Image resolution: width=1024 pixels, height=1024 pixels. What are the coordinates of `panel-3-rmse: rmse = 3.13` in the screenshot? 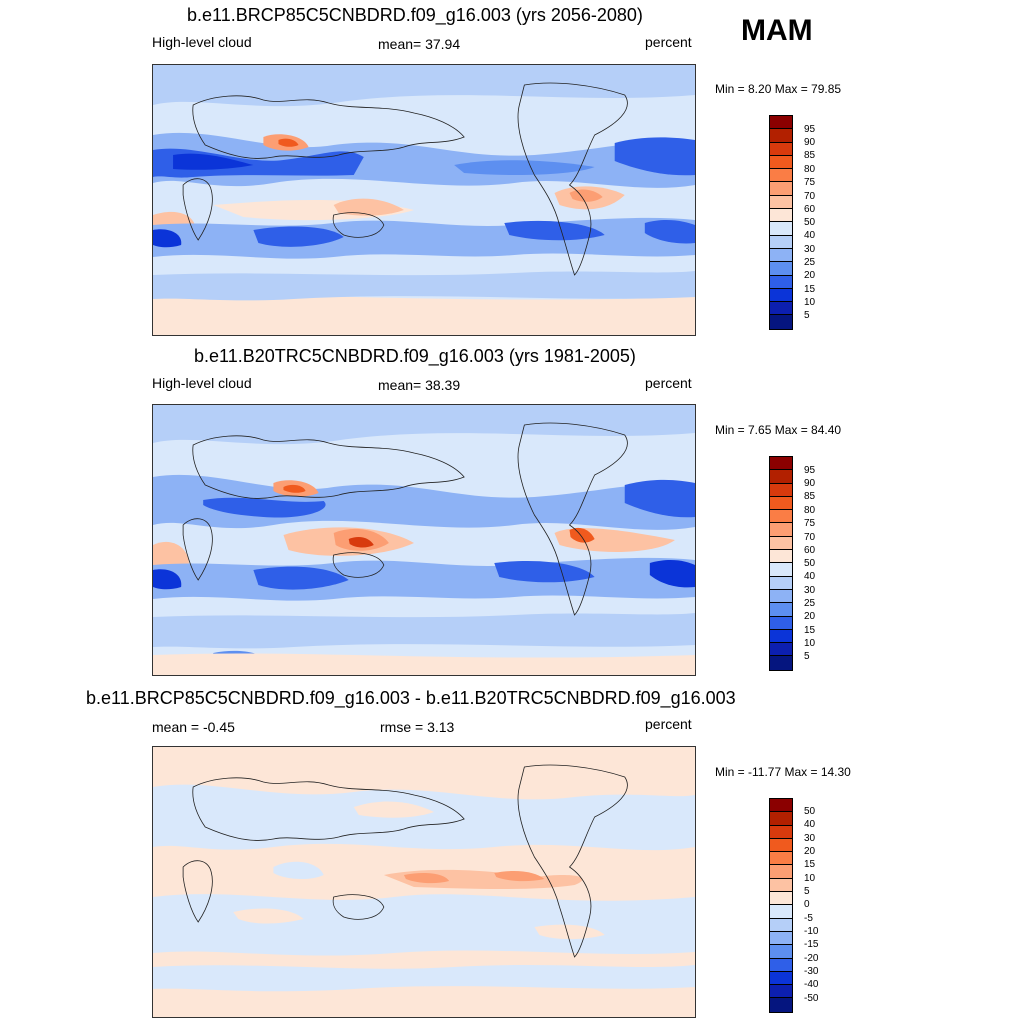 It's located at (417, 727).